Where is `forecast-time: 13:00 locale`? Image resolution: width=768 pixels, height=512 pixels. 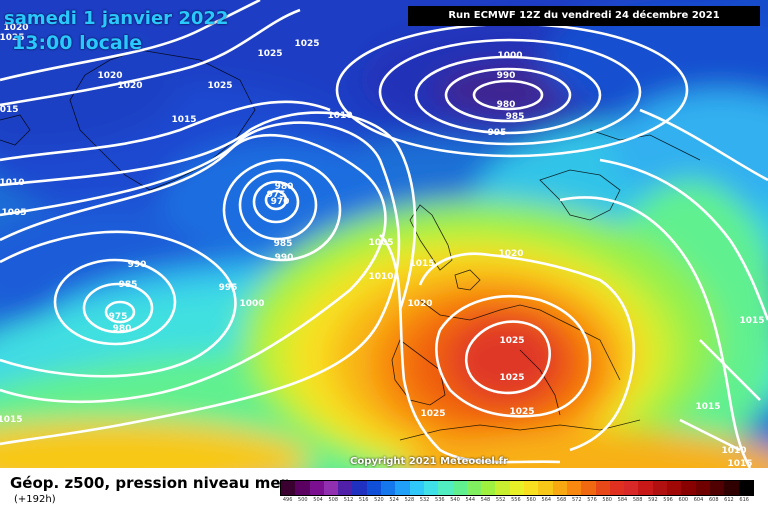 forecast-time: 13:00 locale is located at coordinates (77, 43).